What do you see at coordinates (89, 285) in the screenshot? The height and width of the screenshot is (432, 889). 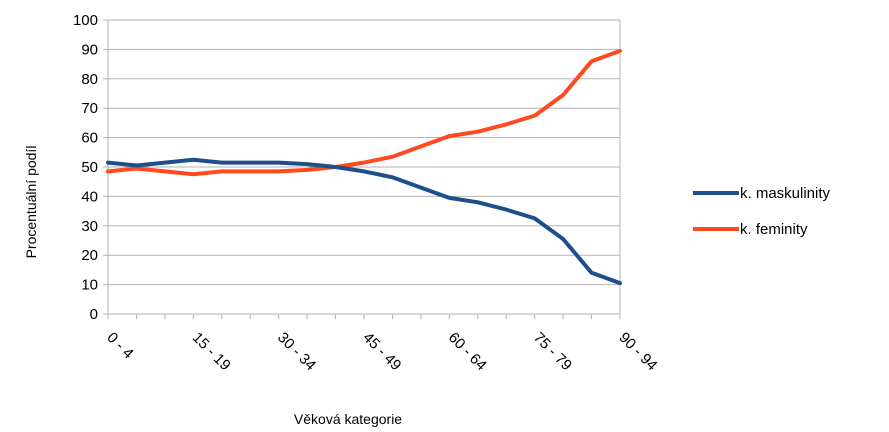 I see `y-tick-label: 10` at bounding box center [89, 285].